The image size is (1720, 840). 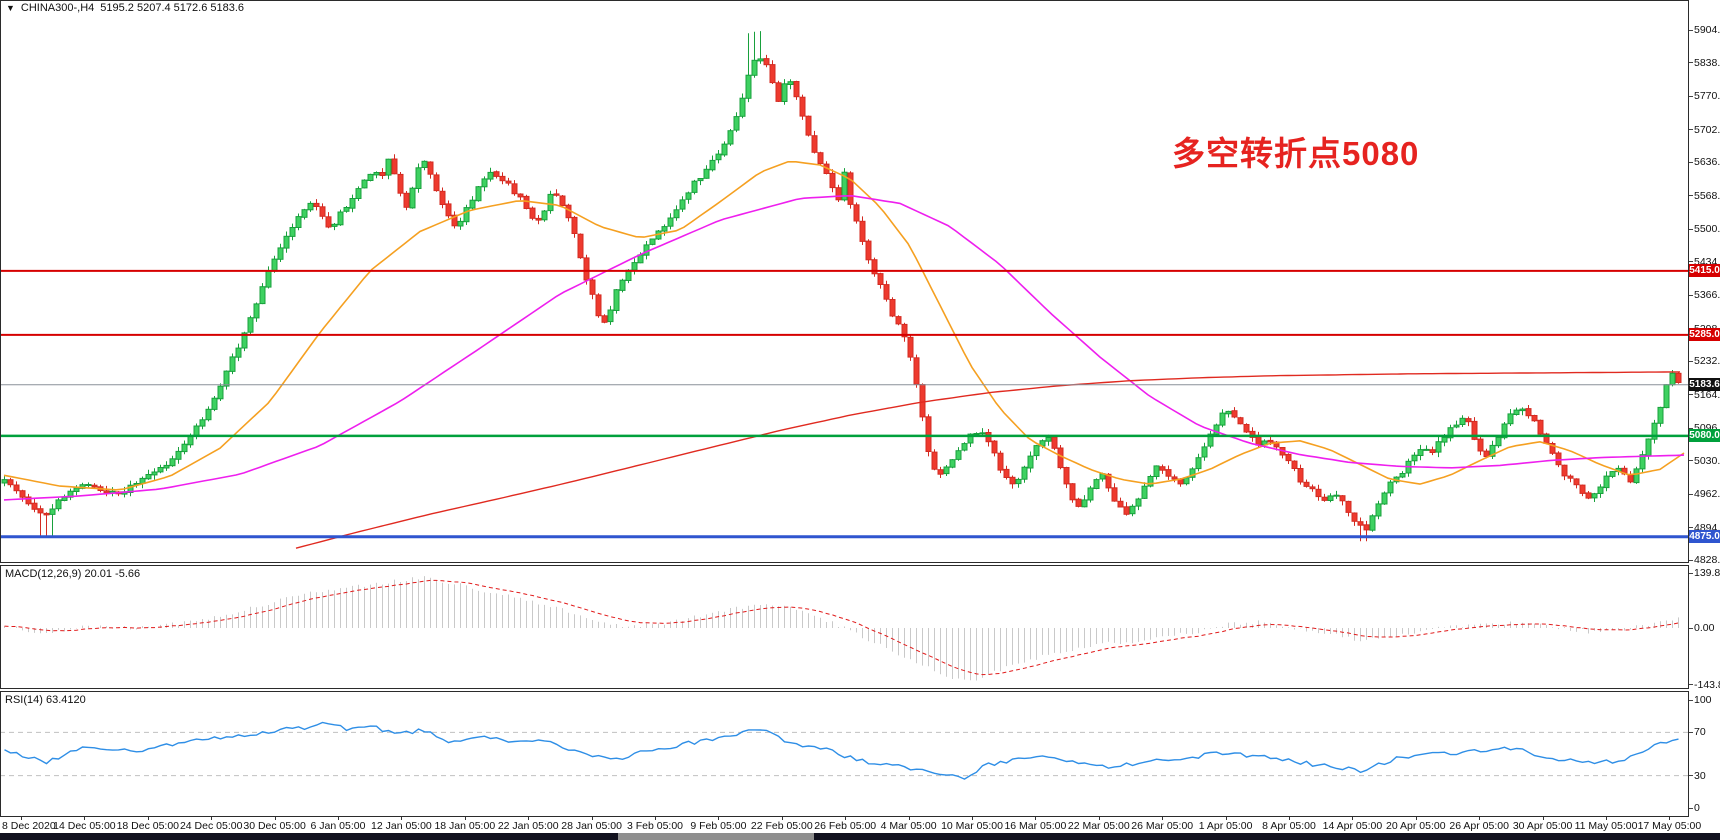 What do you see at coordinates (845, 826) in the screenshot?
I see `time-axis-label: 26 Feb 05:00` at bounding box center [845, 826].